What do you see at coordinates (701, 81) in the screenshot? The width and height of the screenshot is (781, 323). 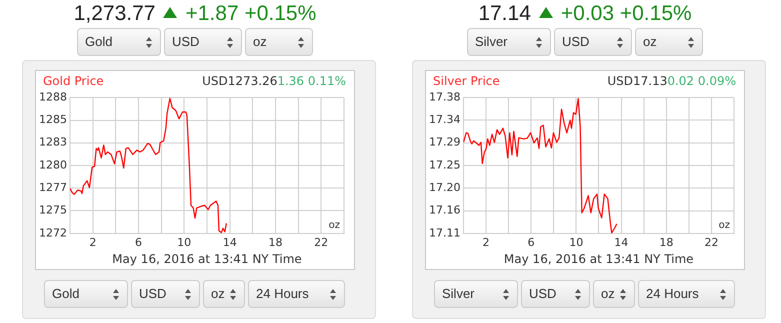 I see `text: 0.02 0.09%` at bounding box center [701, 81].